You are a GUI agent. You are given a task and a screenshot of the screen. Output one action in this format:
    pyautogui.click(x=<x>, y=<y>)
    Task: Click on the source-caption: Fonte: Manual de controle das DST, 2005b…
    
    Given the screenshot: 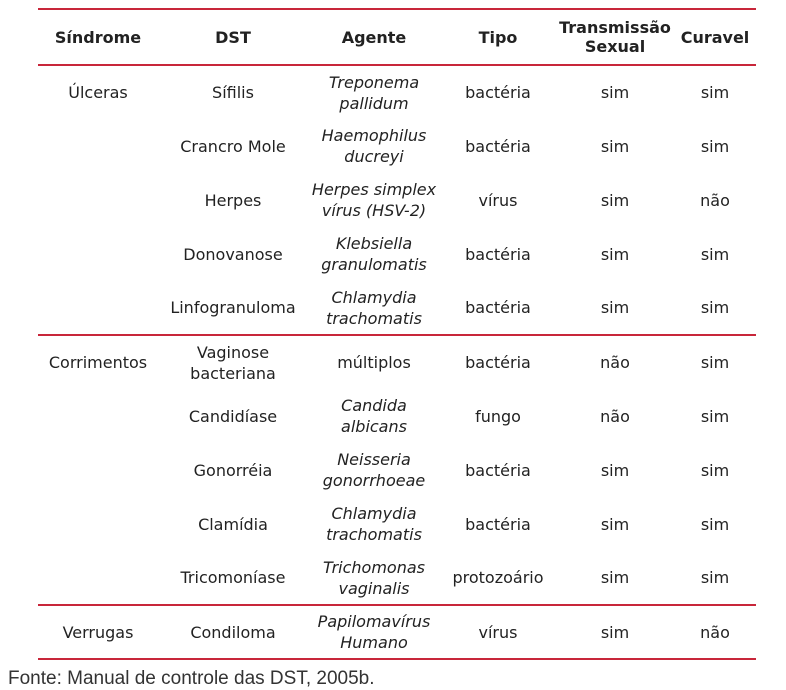 What is the action you would take?
    pyautogui.click(x=191, y=678)
    